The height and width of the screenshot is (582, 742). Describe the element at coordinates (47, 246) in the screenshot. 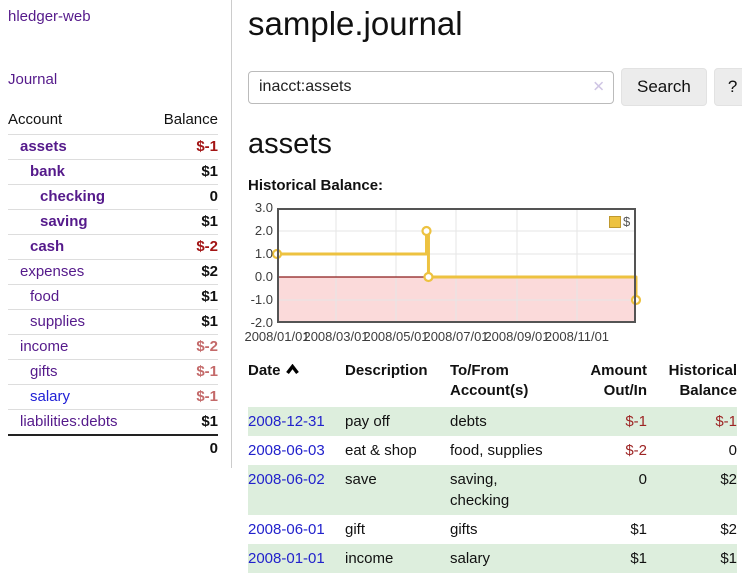

I see `account-link-cash: cash` at that location.